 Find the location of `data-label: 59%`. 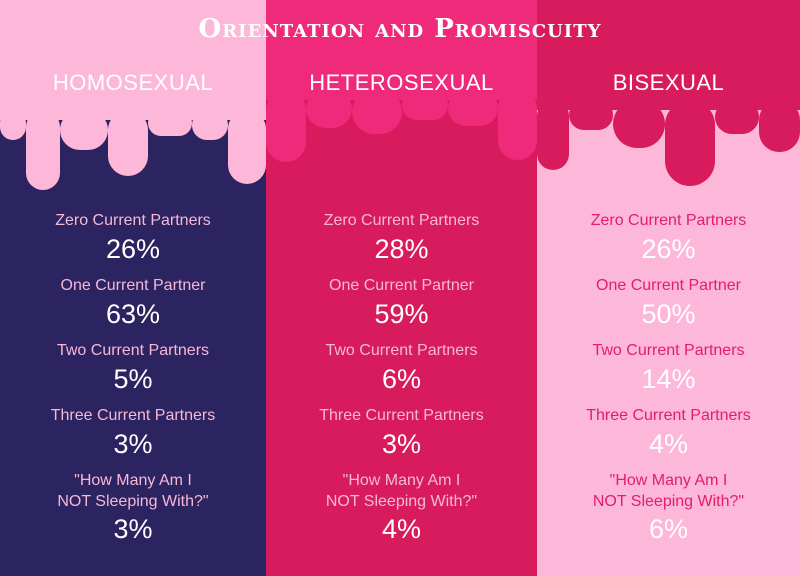

data-label: 59% is located at coordinates (401, 314).